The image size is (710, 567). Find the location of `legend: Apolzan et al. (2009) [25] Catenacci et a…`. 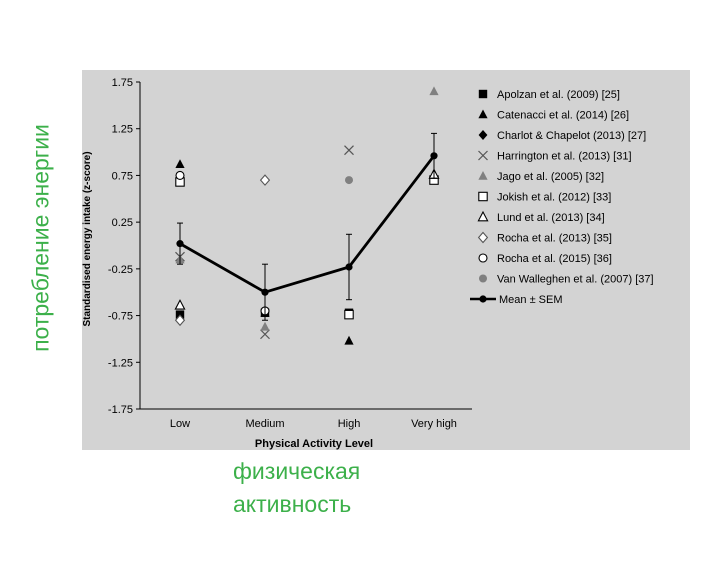

legend: Apolzan et al. (2009) [25] Catenacci et a… is located at coordinates (562, 197).